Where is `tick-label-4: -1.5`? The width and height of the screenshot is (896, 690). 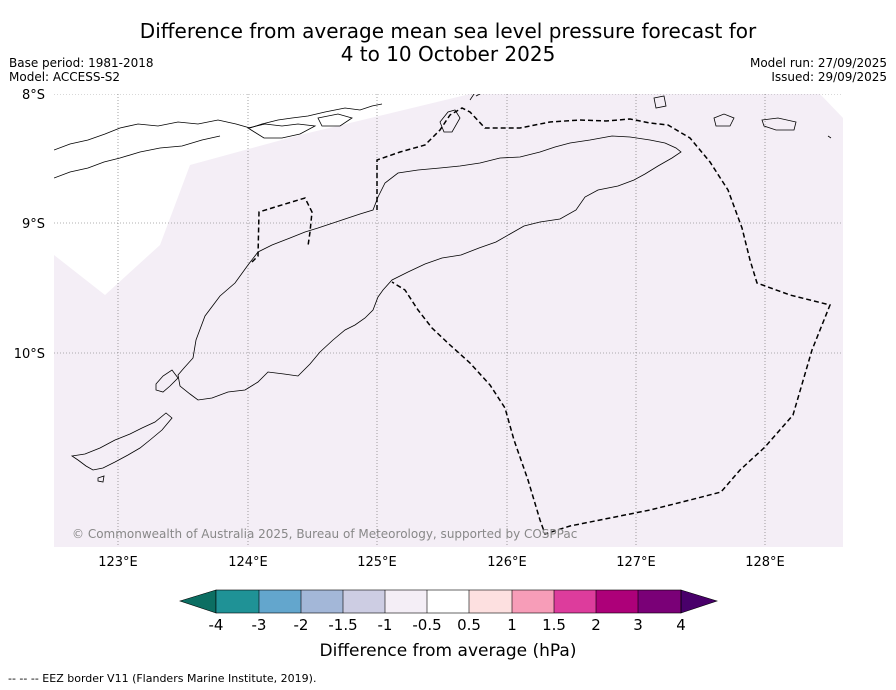
tick-label-4: -1.5 is located at coordinates (342, 625).